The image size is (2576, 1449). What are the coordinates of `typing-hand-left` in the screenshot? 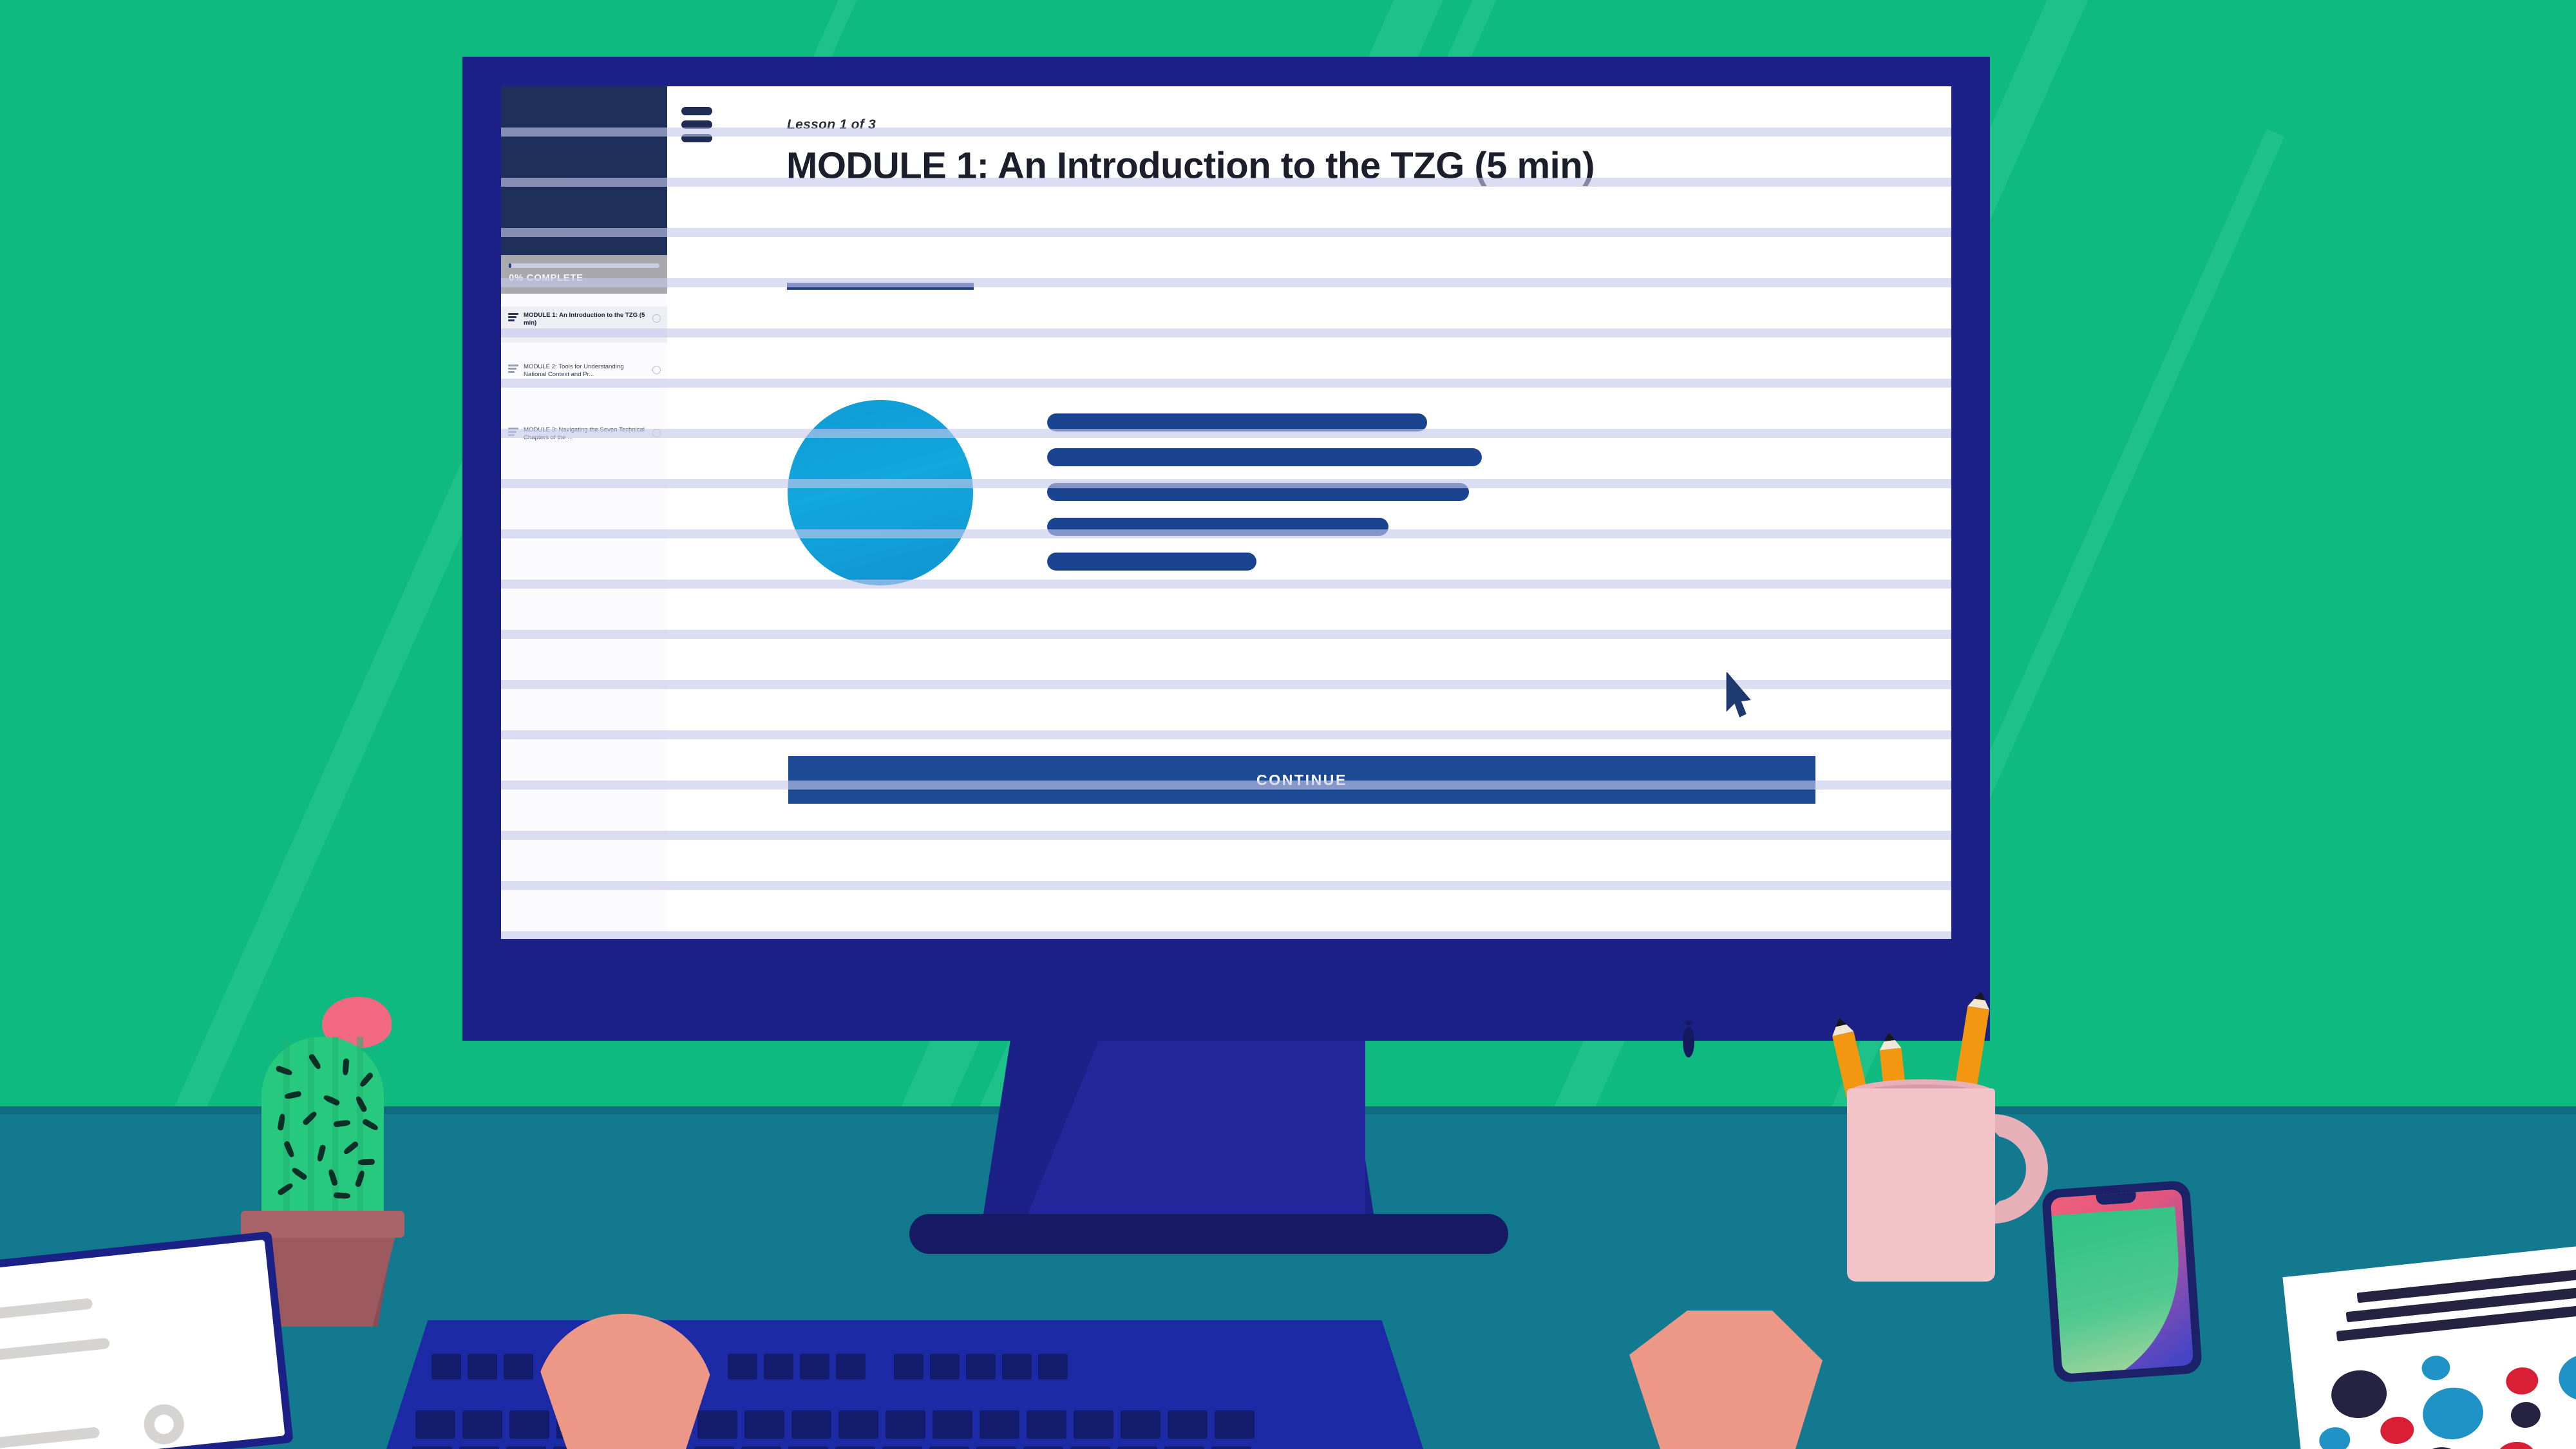 It's located at (625, 1382).